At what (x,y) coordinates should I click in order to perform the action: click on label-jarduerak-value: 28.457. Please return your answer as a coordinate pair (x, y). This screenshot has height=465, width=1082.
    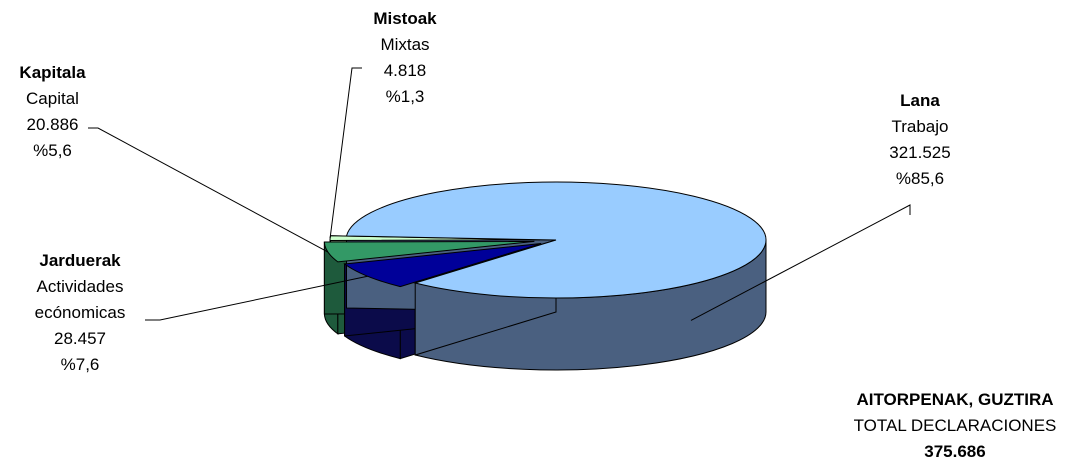
    Looking at the image, I should click on (80, 338).